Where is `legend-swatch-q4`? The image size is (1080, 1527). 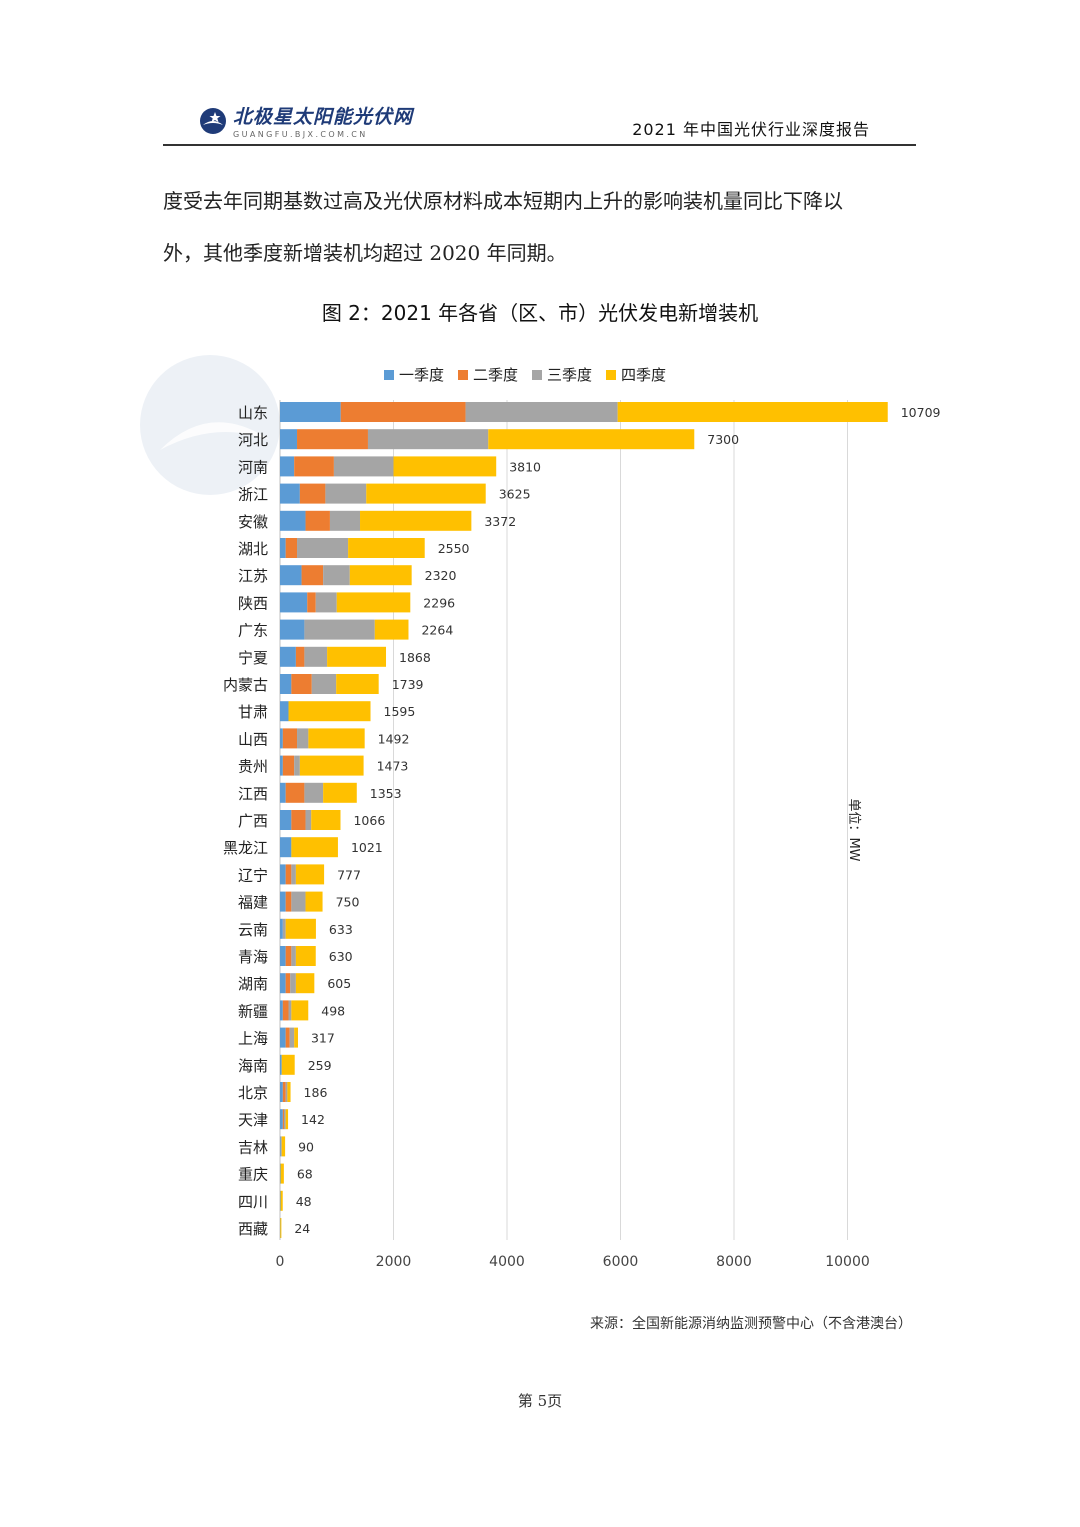
legend-swatch-q4 is located at coordinates (611, 374).